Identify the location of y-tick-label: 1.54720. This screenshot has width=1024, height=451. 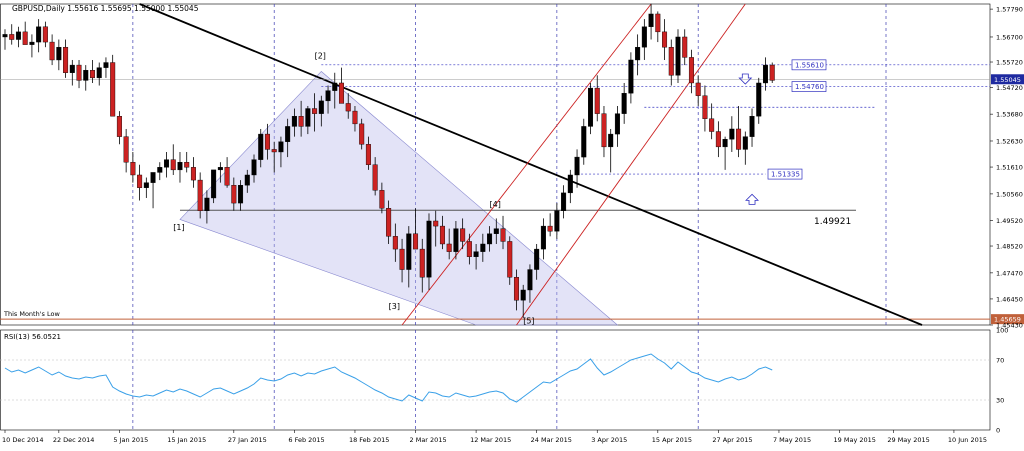
(1009, 88).